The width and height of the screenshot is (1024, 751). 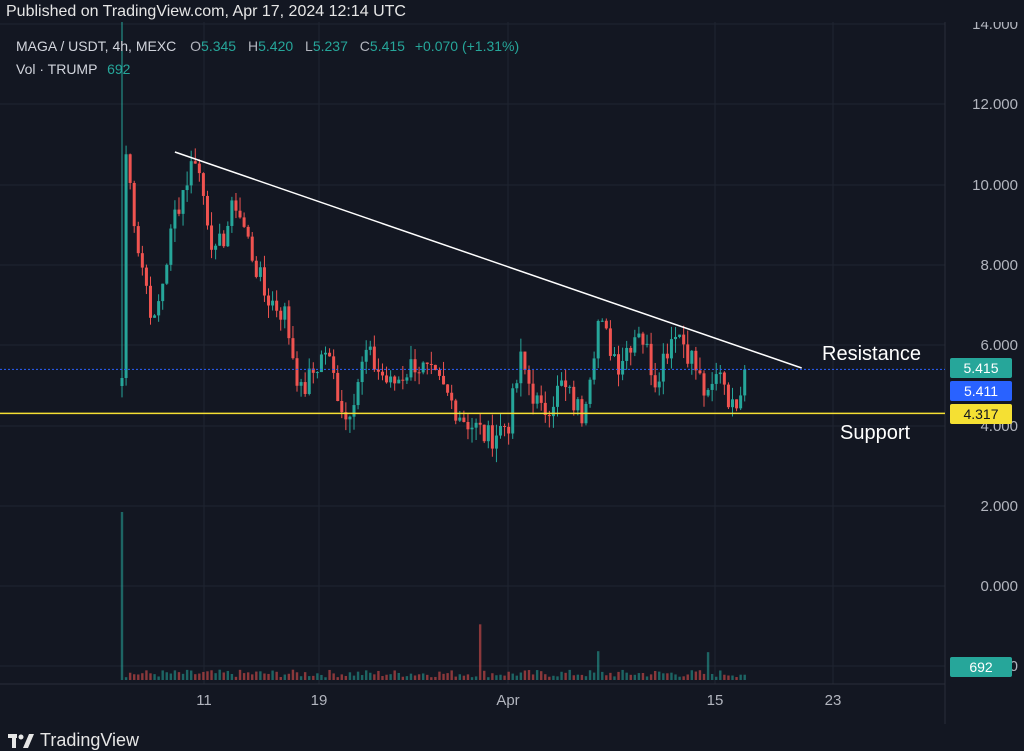 What do you see at coordinates (999, 265) in the screenshot?
I see `y-tick-label: 8.000` at bounding box center [999, 265].